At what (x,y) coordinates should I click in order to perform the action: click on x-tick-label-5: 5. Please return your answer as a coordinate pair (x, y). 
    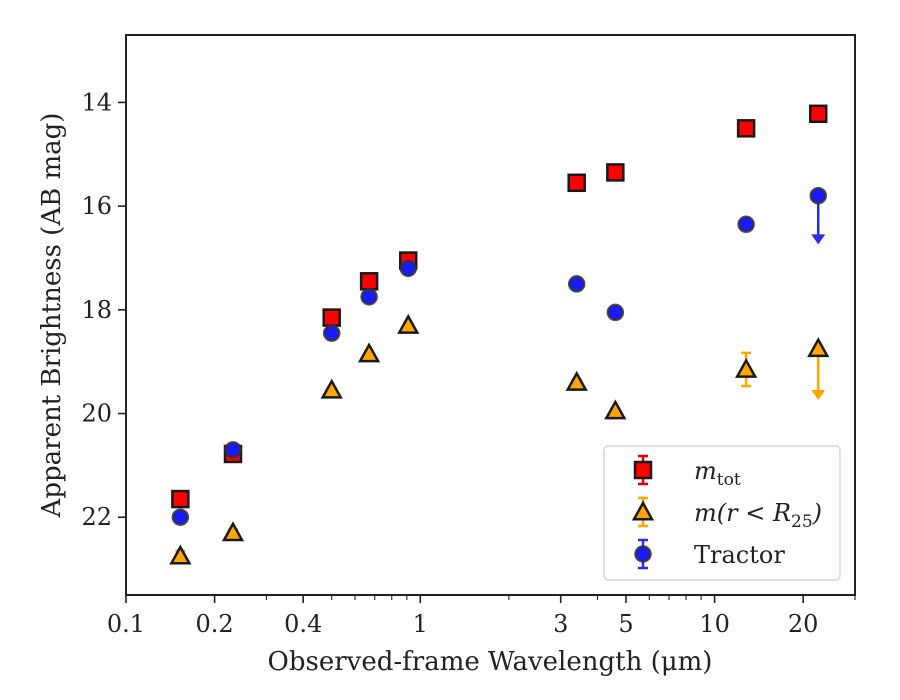
    Looking at the image, I should click on (625, 624).